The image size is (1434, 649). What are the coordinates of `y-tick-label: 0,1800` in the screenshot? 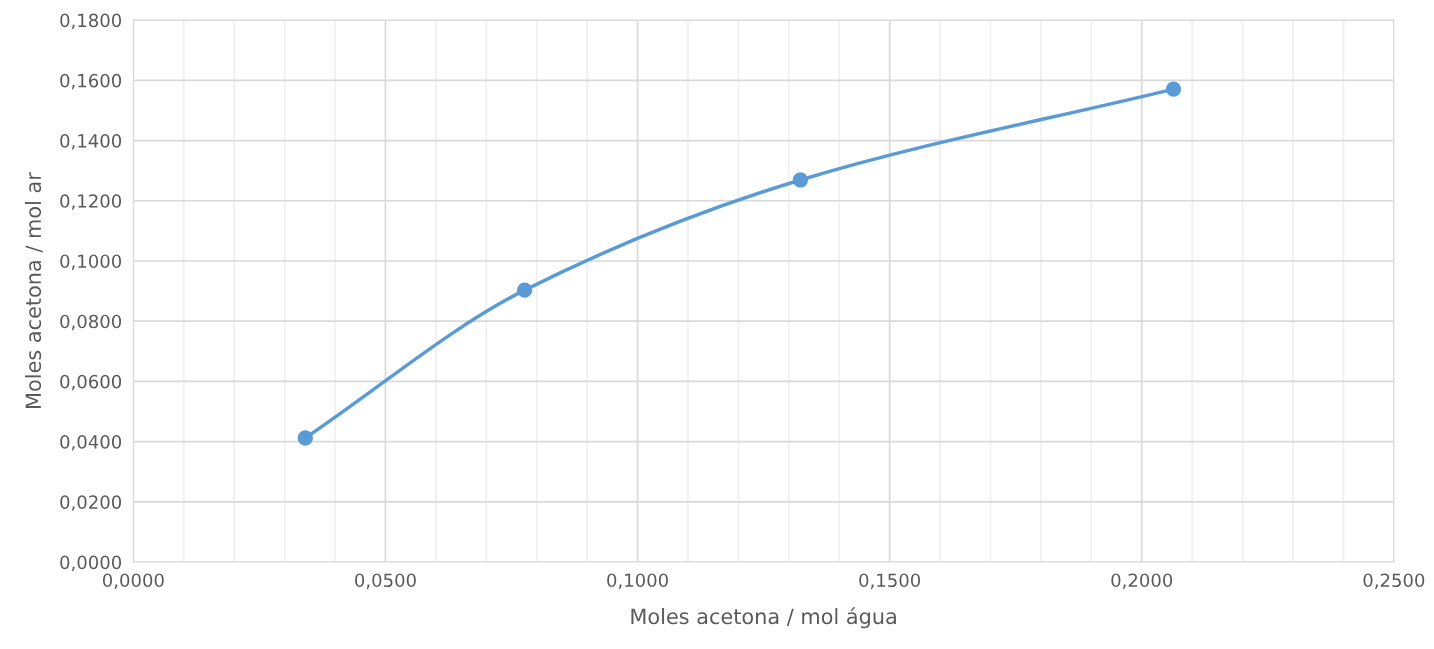 It's located at (91, 21).